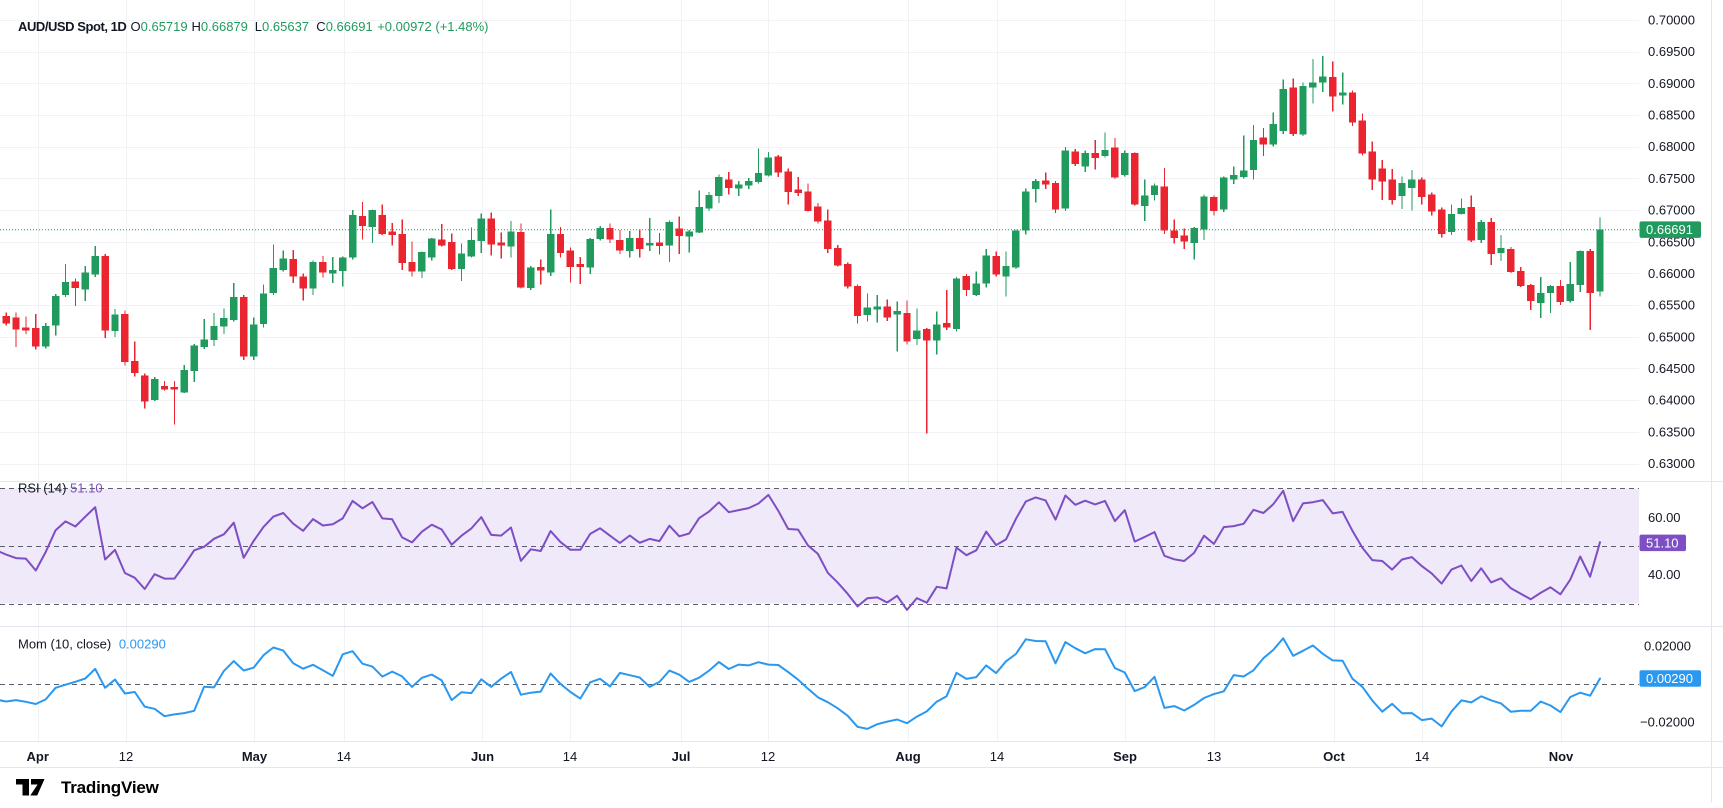 The height and width of the screenshot is (808, 1723). What do you see at coordinates (1671, 210) in the screenshot?
I see `svg-text: 0.67000` at bounding box center [1671, 210].